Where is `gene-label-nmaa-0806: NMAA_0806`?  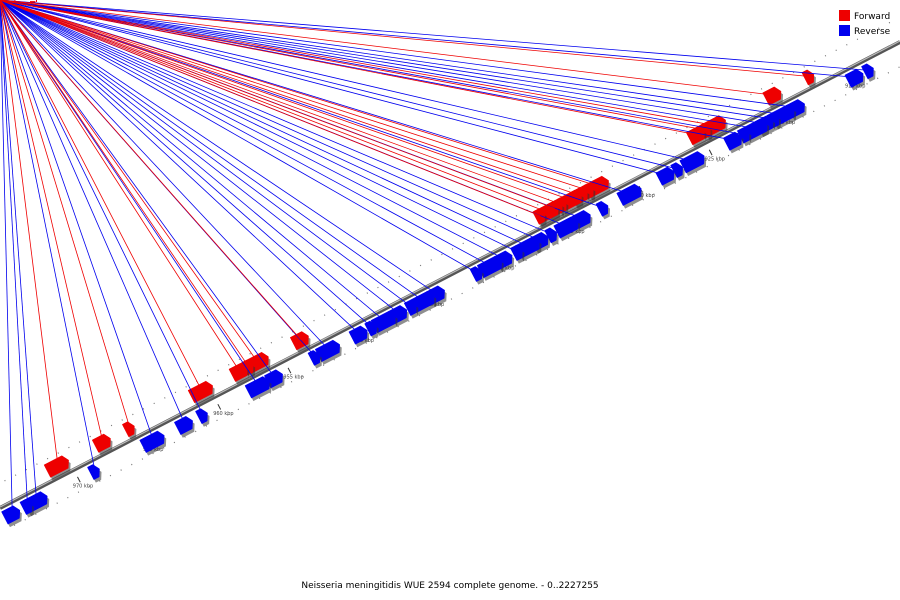 gene-label-nmaa-0806: NMAA_0806 is located at coordinates (30, 1).